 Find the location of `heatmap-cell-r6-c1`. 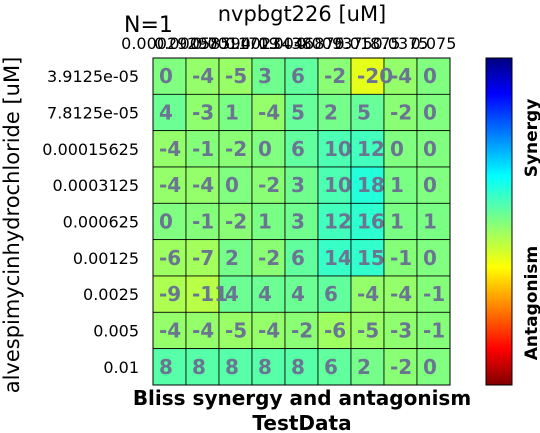

heatmap-cell-r6-c1 is located at coordinates (202, 294).